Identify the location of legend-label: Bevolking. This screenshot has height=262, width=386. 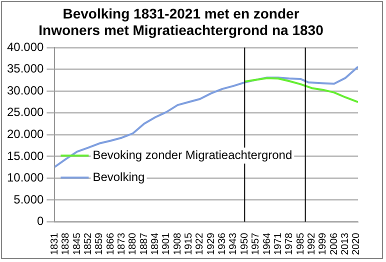
(118, 177).